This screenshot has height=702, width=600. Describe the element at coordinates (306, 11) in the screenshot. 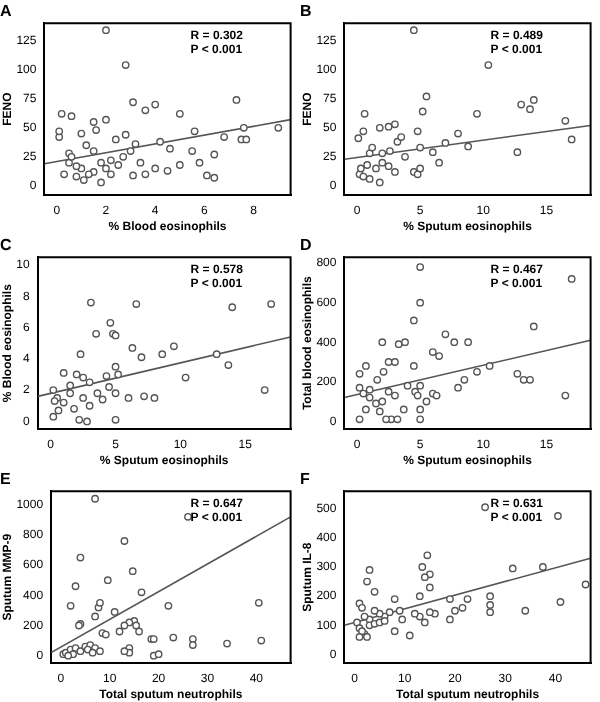

I see `chart-title: B` at that location.